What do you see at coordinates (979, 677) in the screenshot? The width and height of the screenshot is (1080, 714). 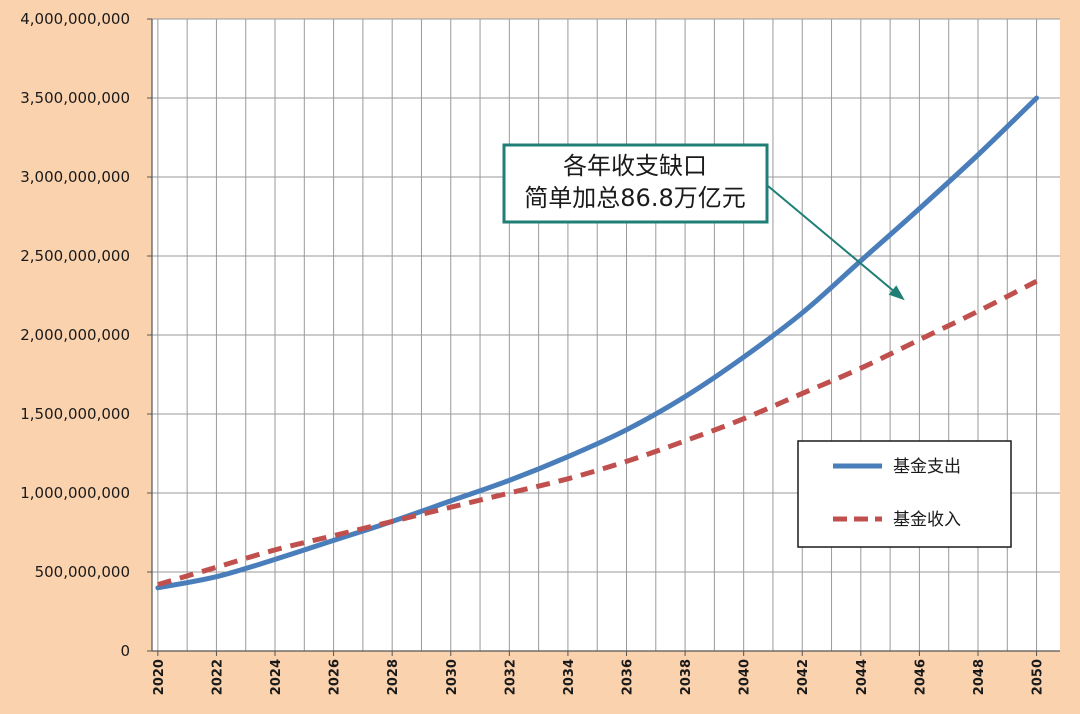 I see `x-tick-label: 2048` at bounding box center [979, 677].